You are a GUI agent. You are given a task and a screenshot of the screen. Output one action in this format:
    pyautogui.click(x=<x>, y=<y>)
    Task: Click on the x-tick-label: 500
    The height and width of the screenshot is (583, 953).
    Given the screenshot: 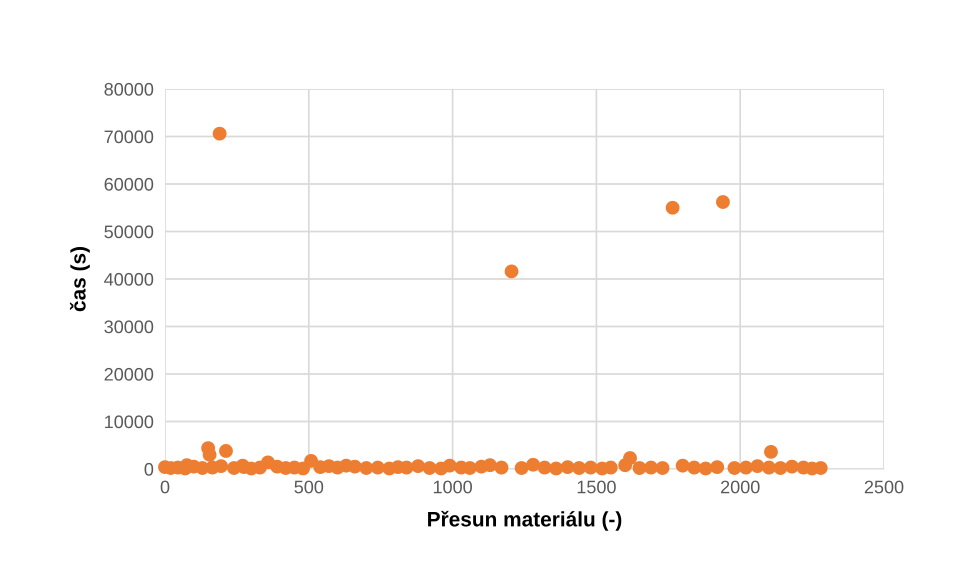 What is the action you would take?
    pyautogui.click(x=309, y=487)
    